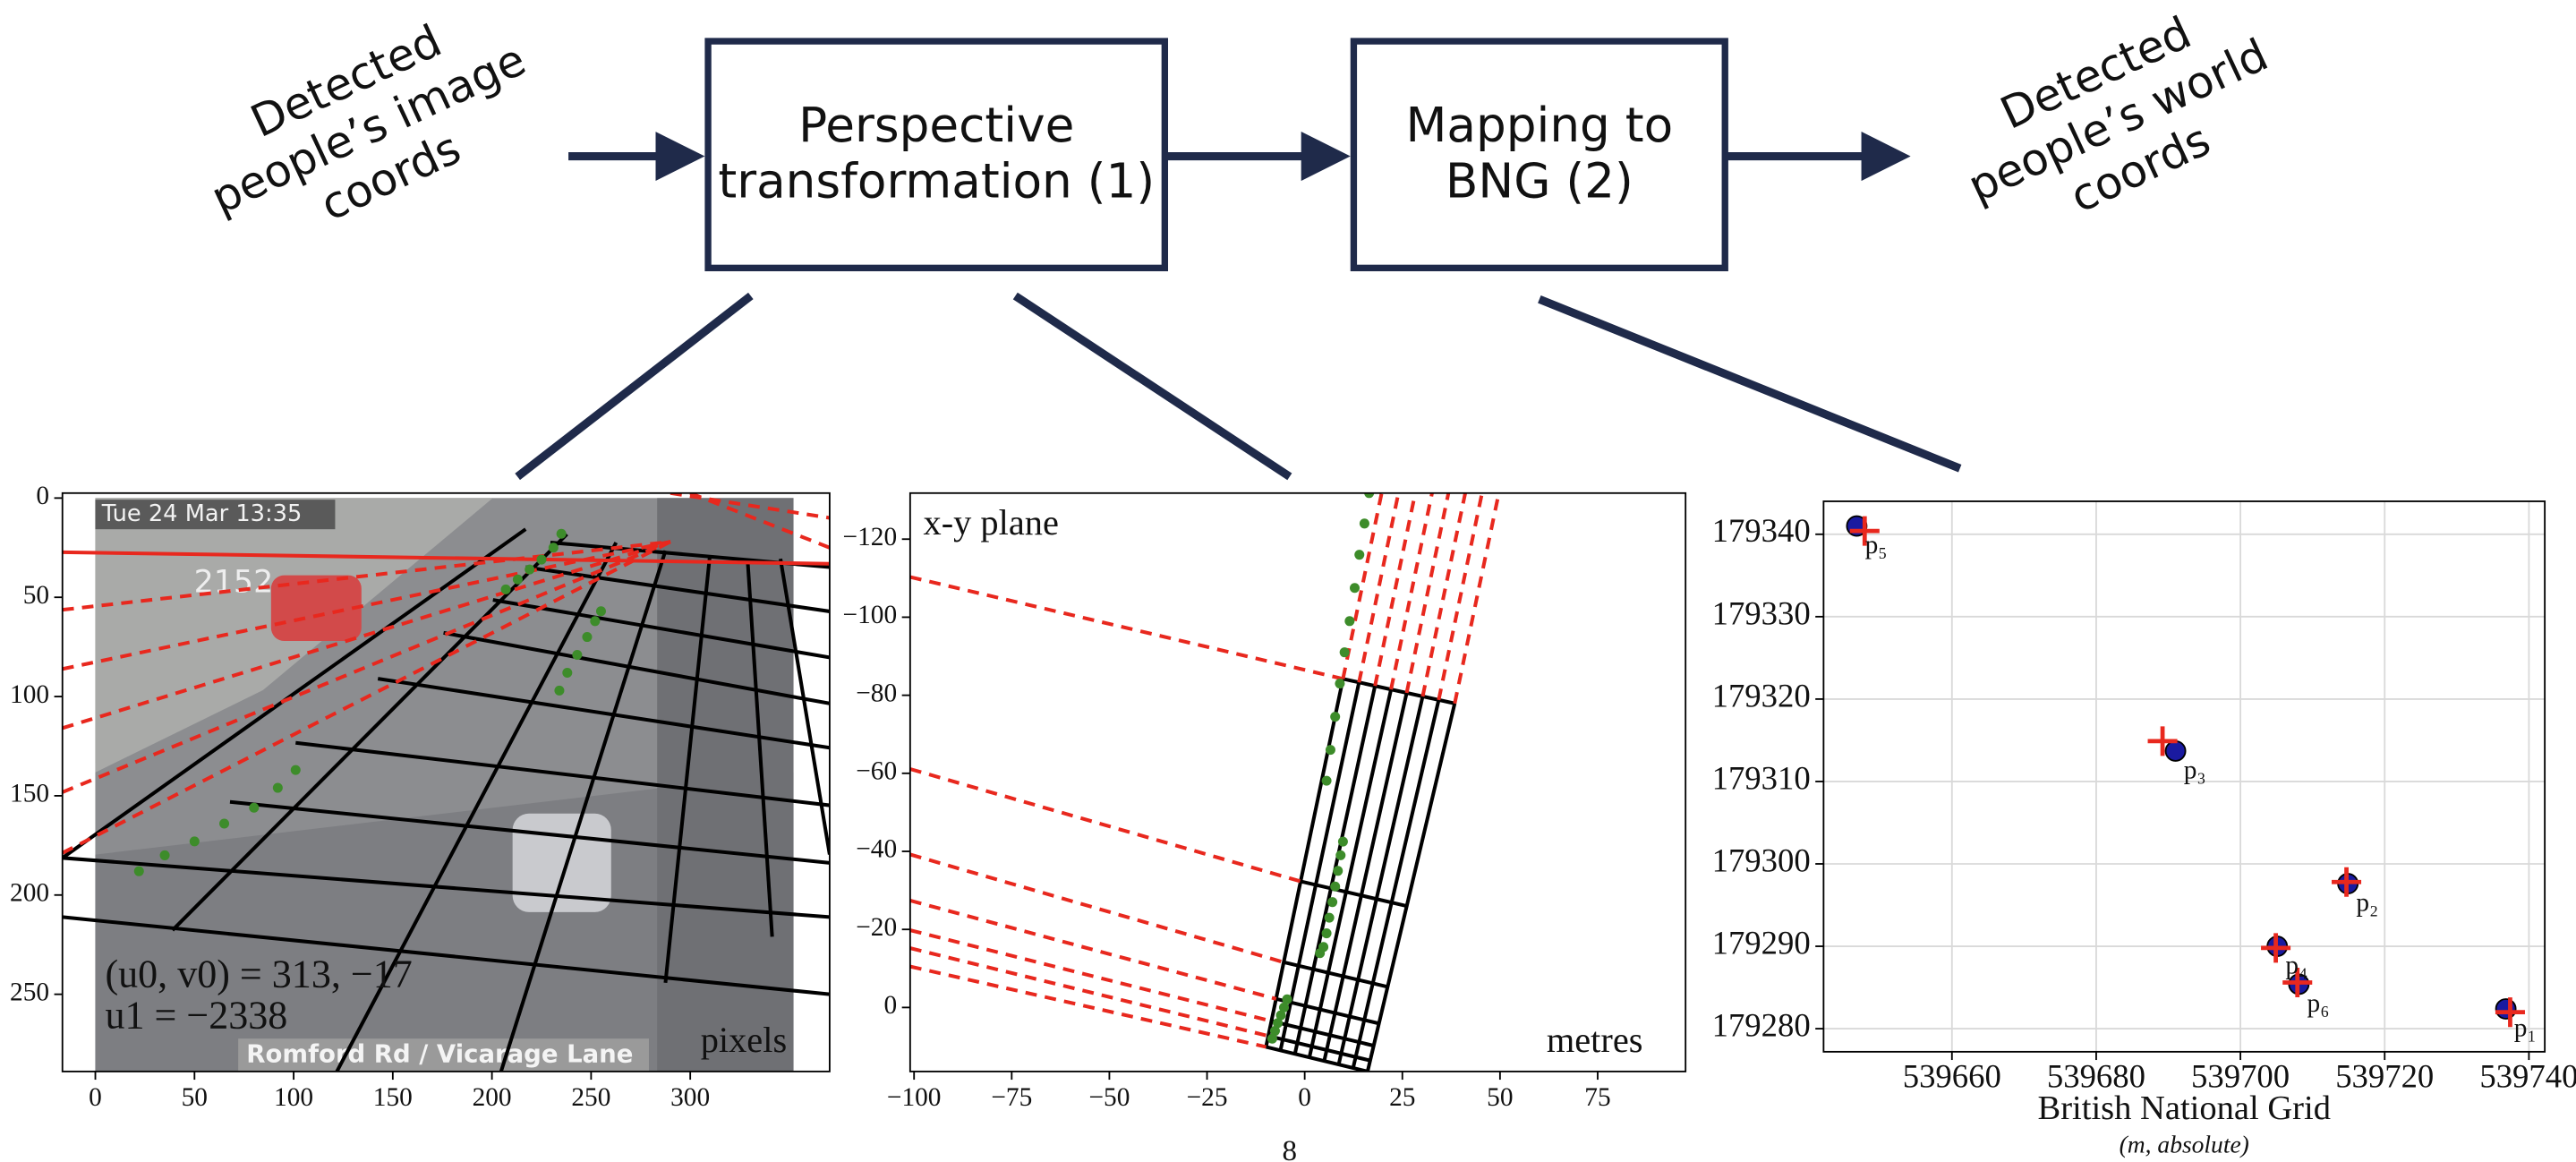 This screenshot has width=2576, height=1162. Describe the element at coordinates (258, 974) in the screenshot. I see `annotation: (u0, v0) = 313, −17` at that location.